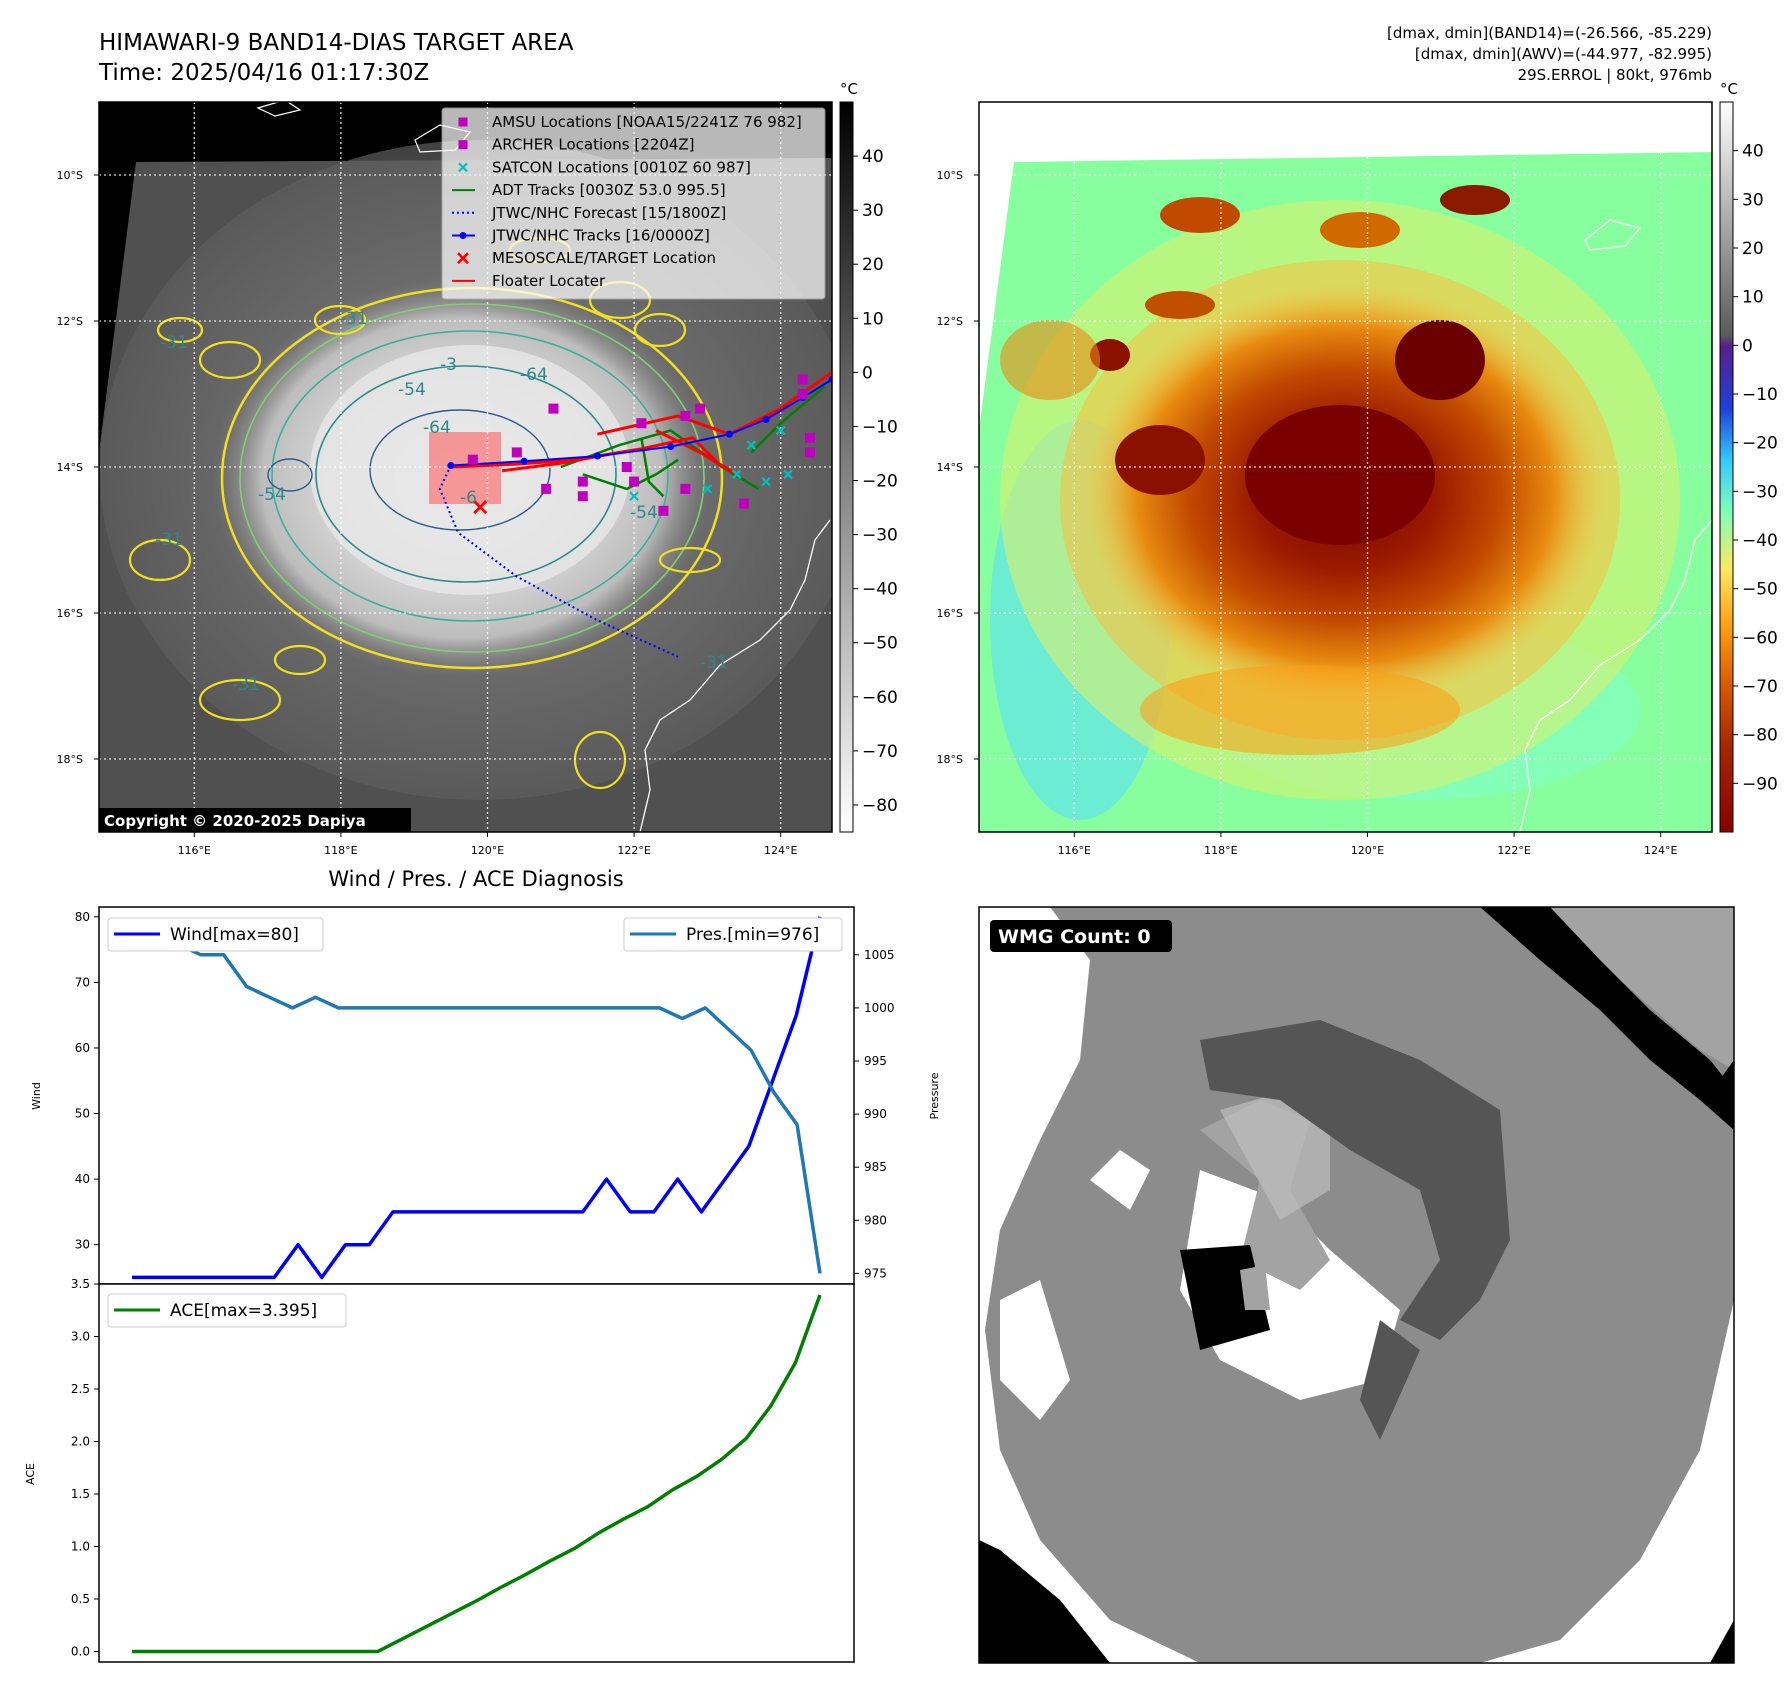 This screenshot has width=1792, height=1690. Describe the element at coordinates (879, 955) in the screenshot. I see `pressure-tick-label: 1005` at that location.